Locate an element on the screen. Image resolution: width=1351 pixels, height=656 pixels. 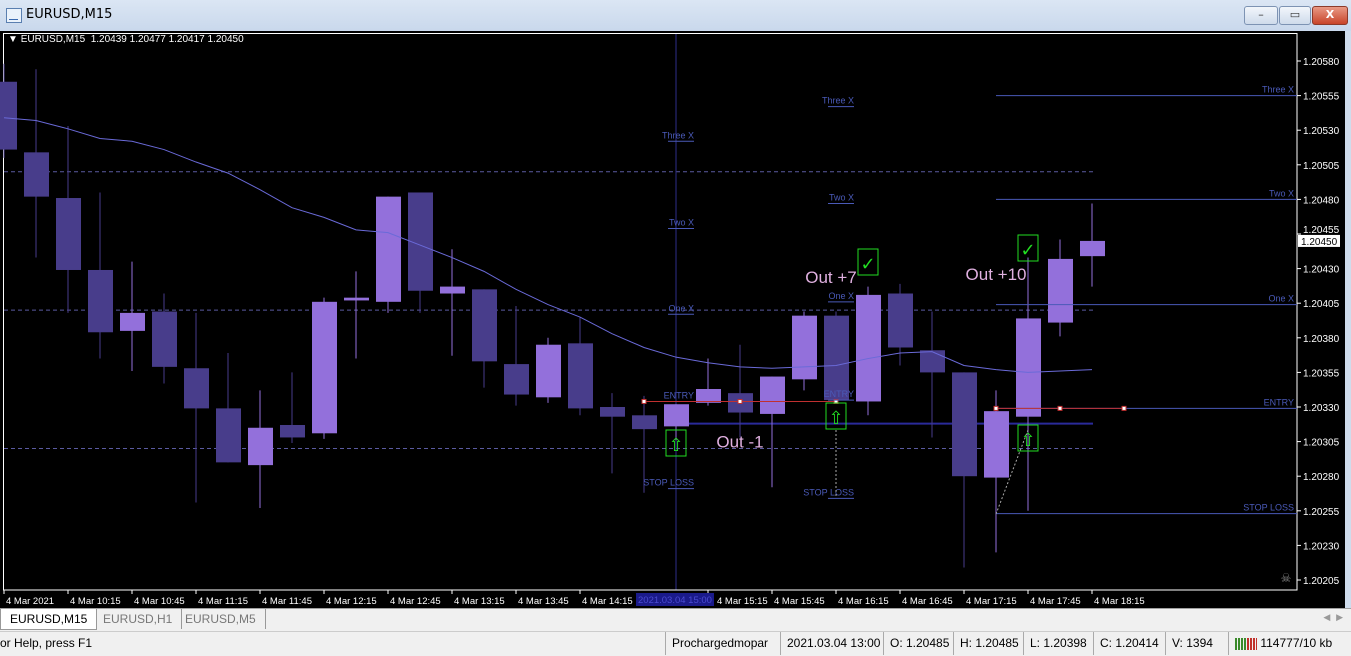
time-tick-label: 4 Mar 13:15 is located at coordinates (479, 601).